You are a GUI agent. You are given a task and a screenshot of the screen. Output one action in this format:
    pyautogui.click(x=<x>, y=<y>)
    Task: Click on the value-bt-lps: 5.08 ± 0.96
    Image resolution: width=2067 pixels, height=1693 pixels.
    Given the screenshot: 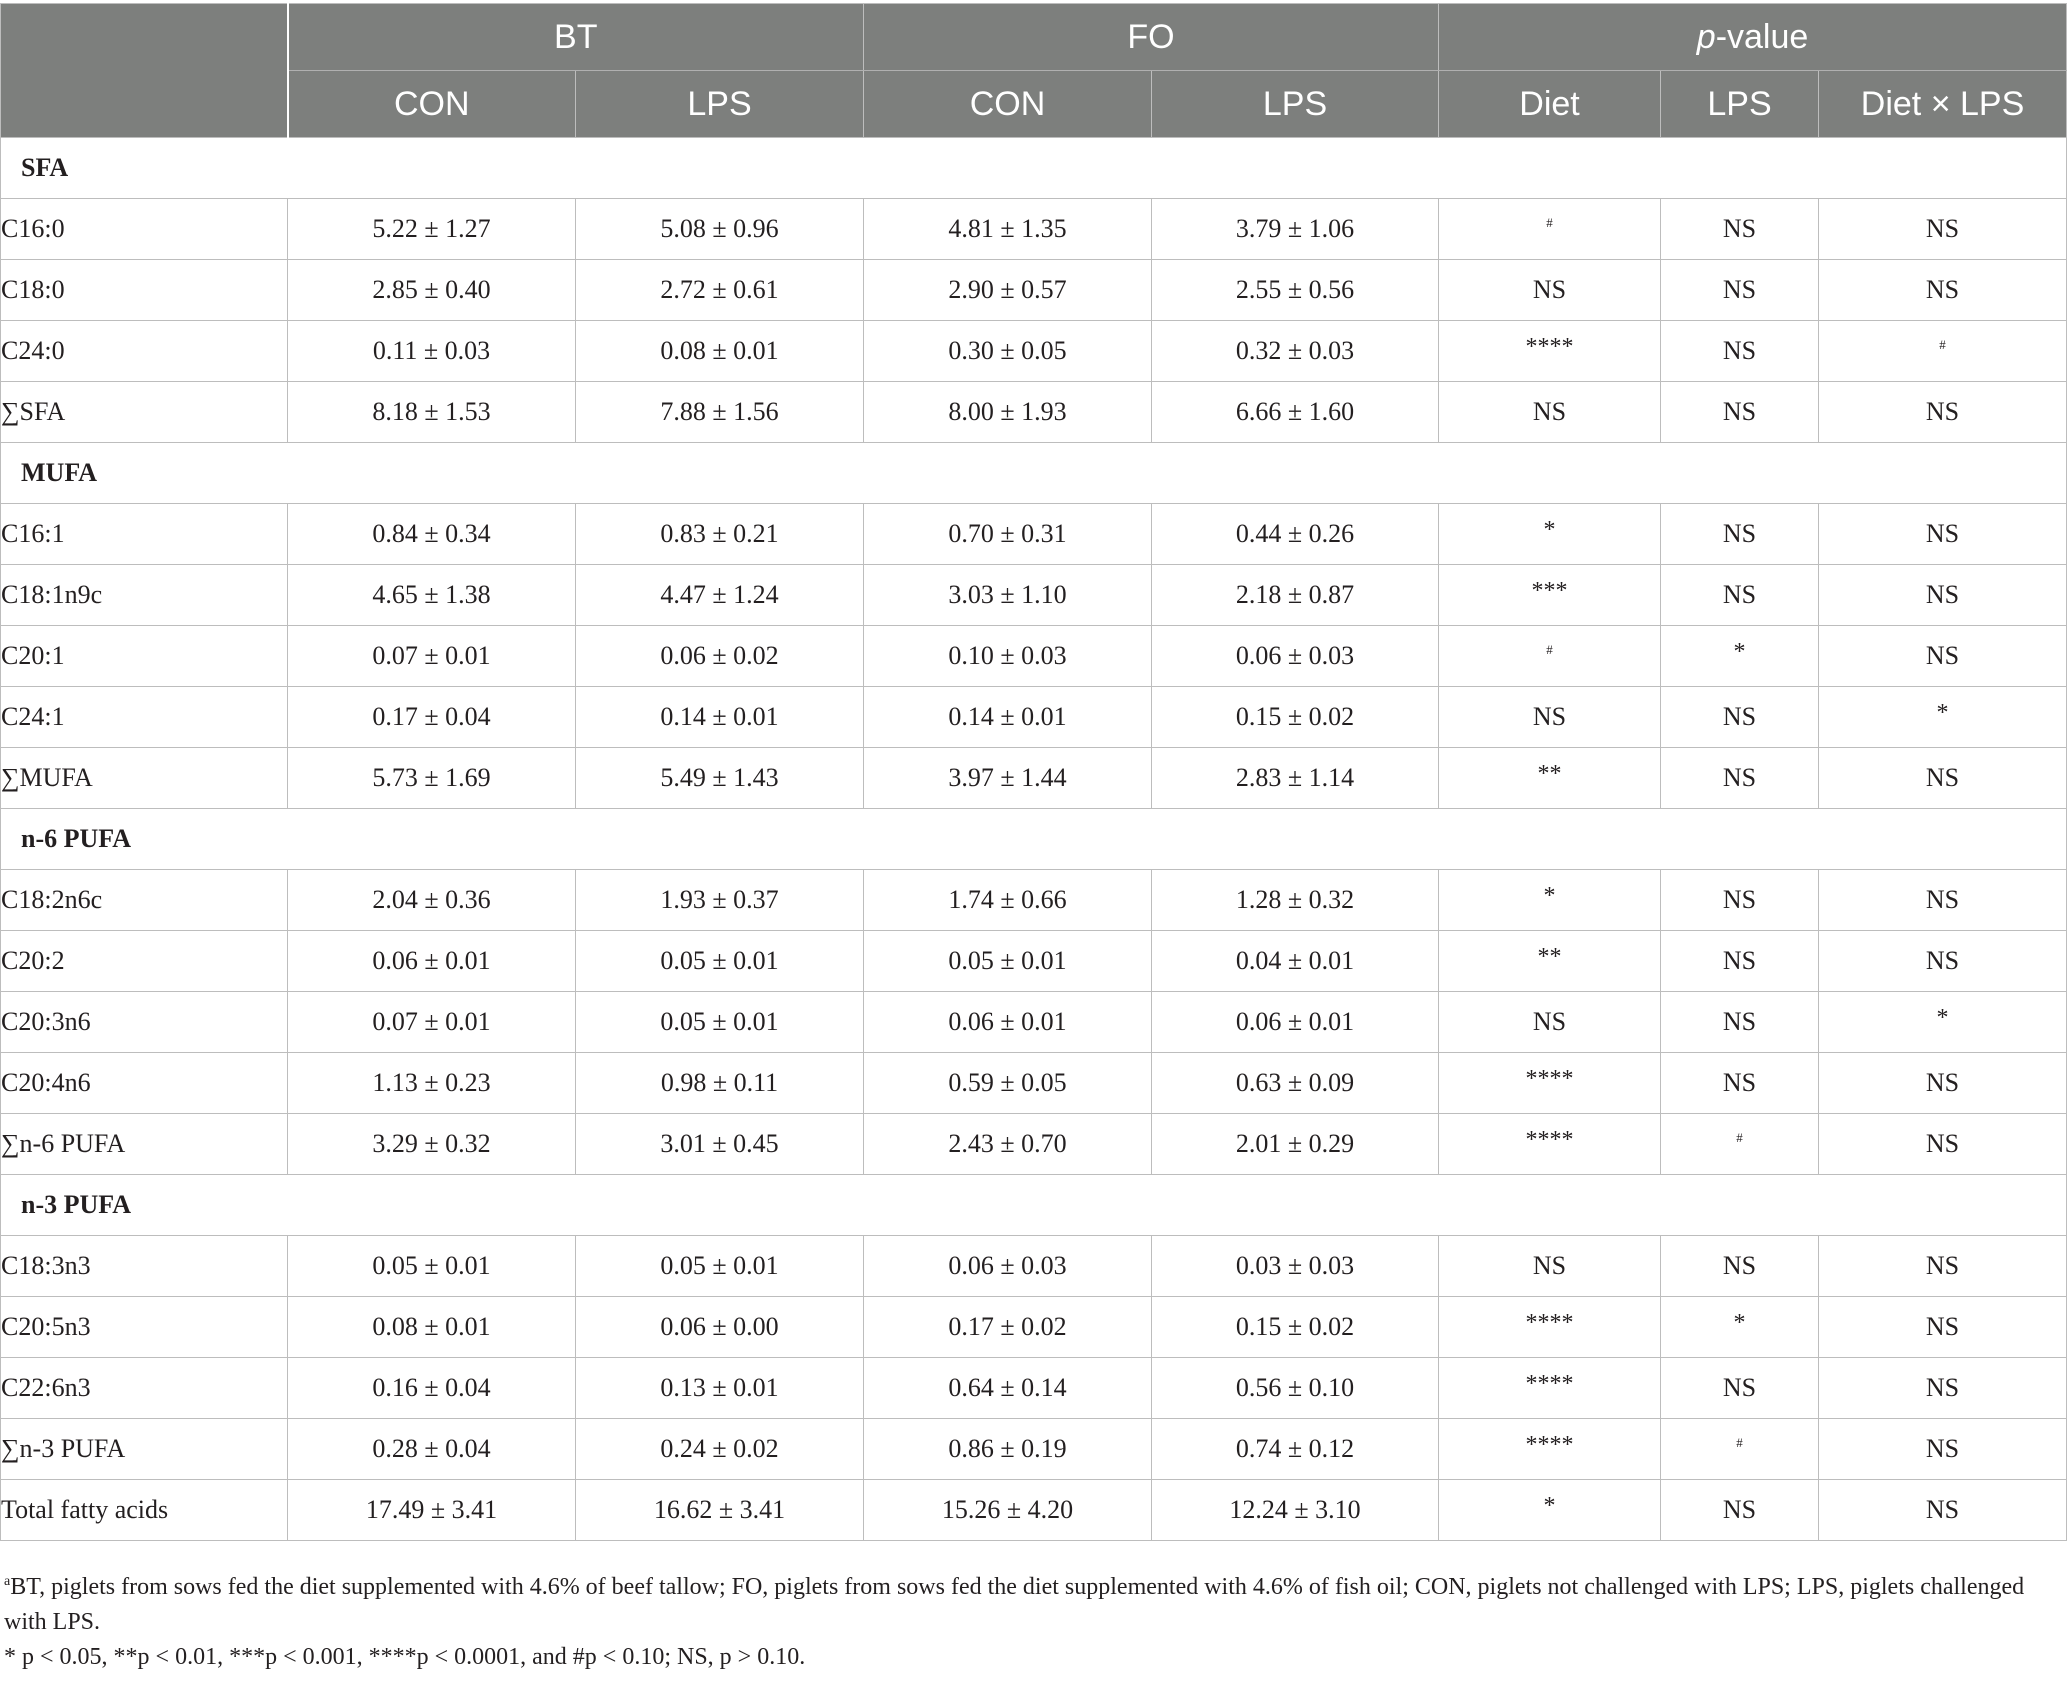 What is the action you would take?
    pyautogui.click(x=719, y=229)
    